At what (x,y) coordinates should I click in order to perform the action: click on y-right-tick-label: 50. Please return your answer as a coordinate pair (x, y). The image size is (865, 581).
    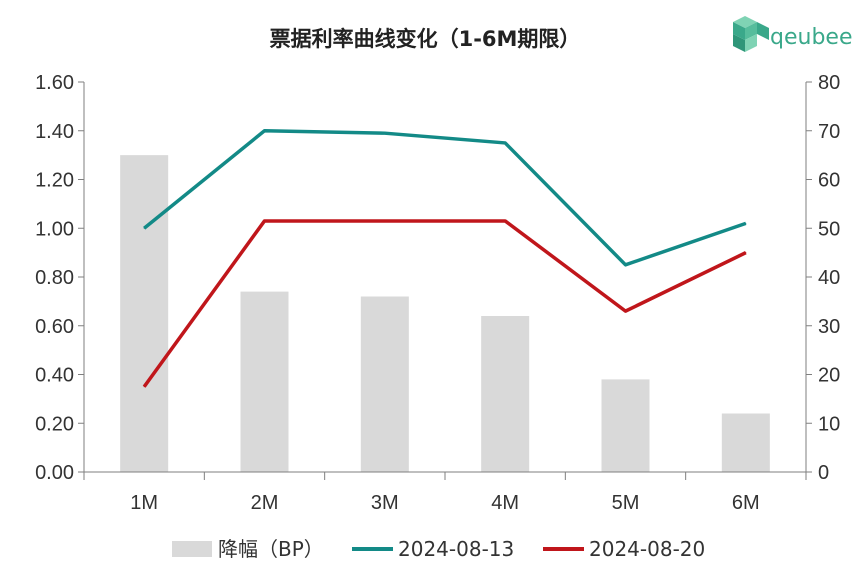
    Looking at the image, I should click on (829, 229).